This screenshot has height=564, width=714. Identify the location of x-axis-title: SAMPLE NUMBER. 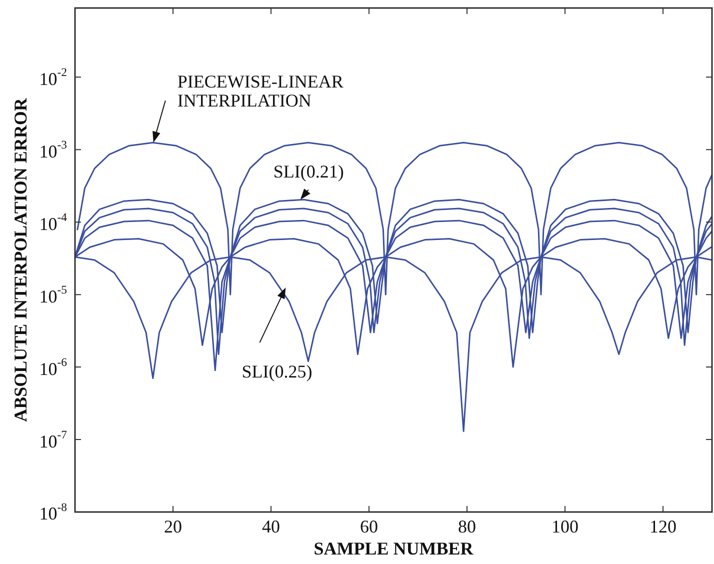
(394, 548).